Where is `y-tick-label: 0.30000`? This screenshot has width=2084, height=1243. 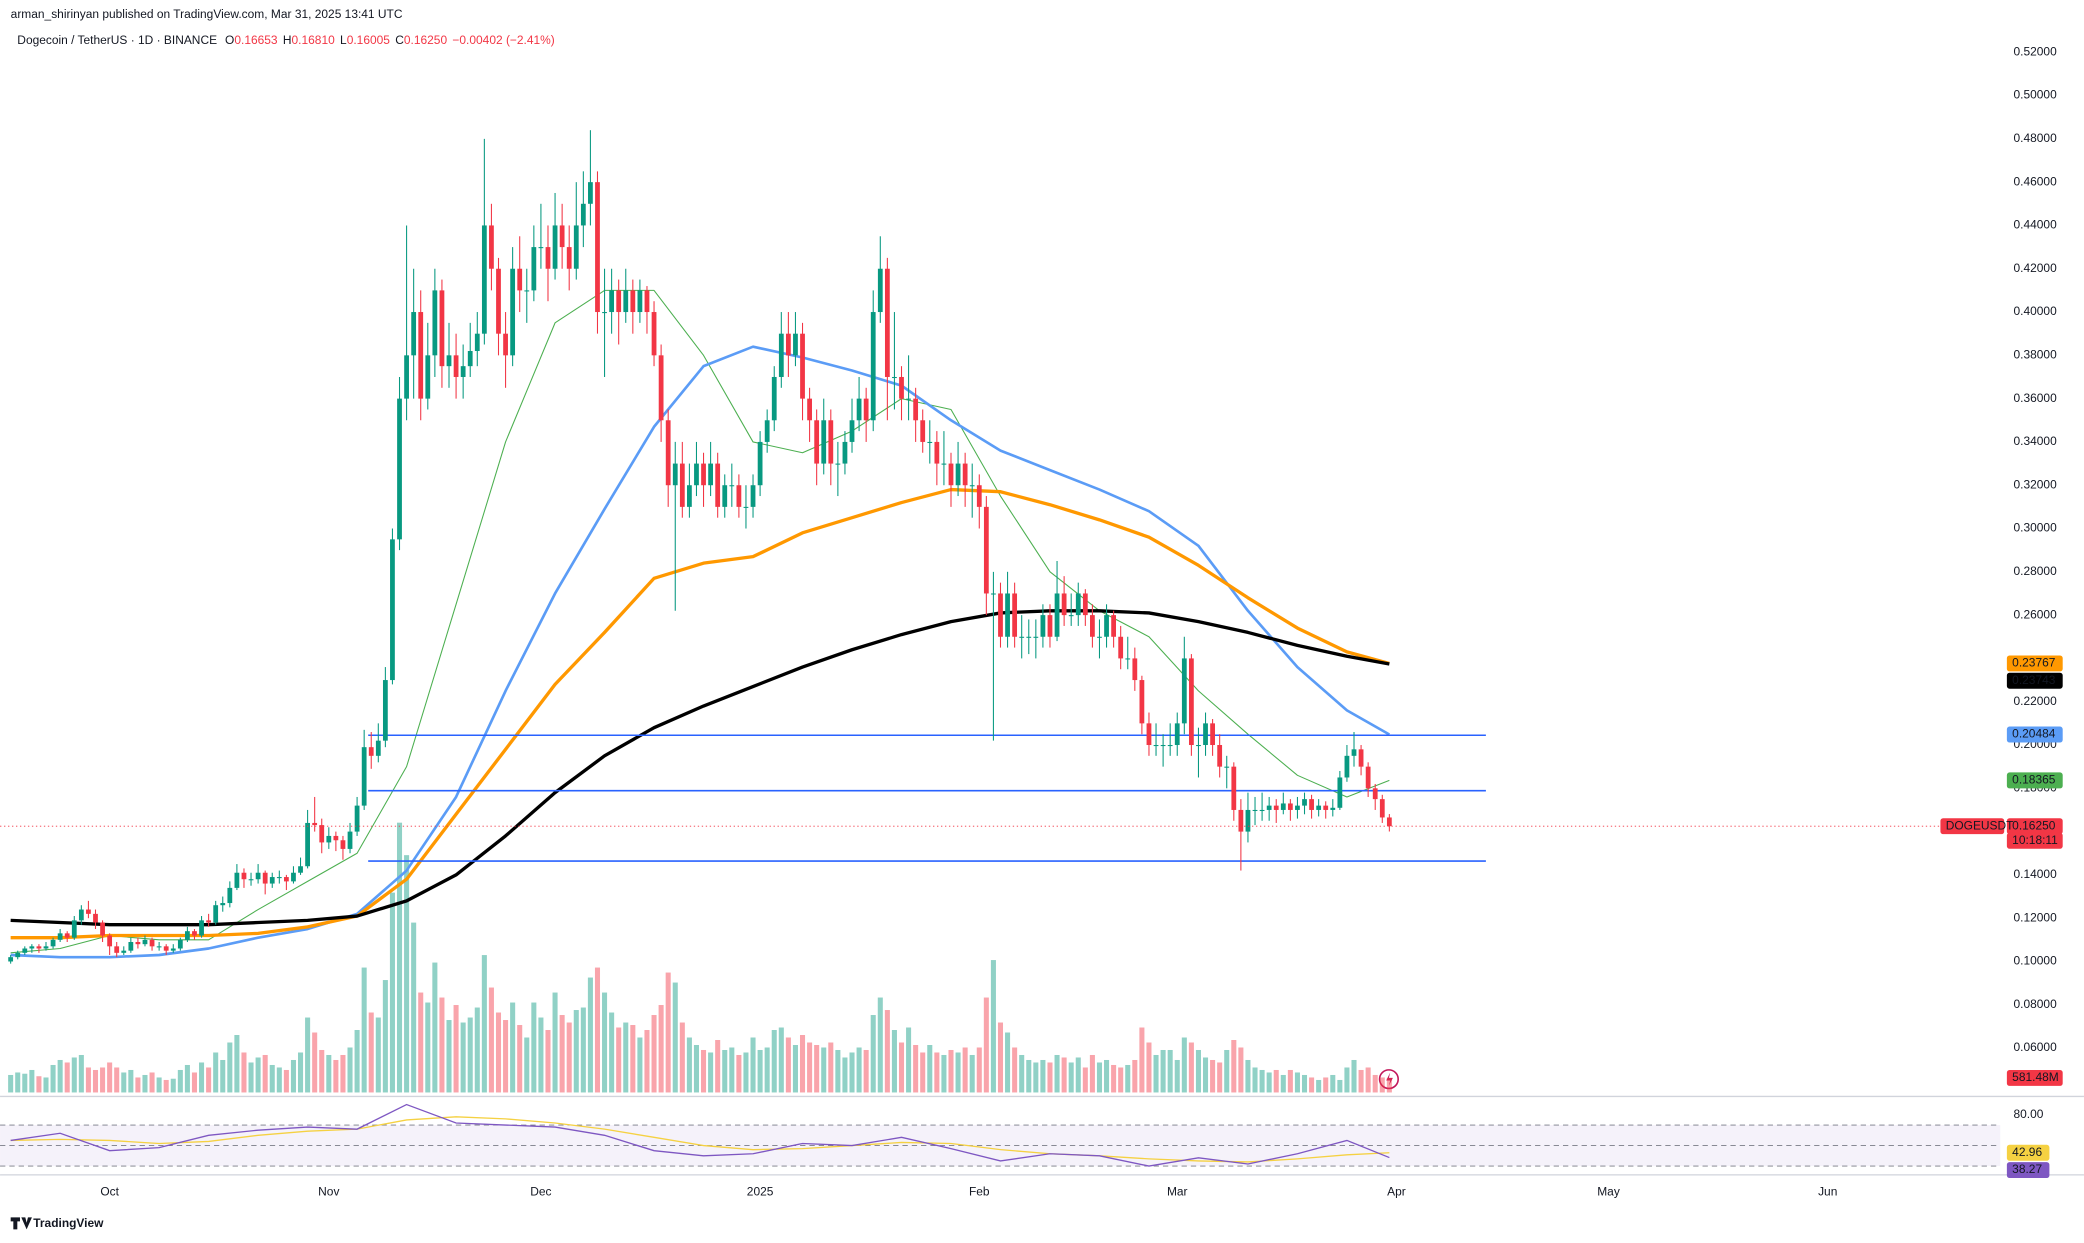
y-tick-label: 0.30000 is located at coordinates (2036, 528).